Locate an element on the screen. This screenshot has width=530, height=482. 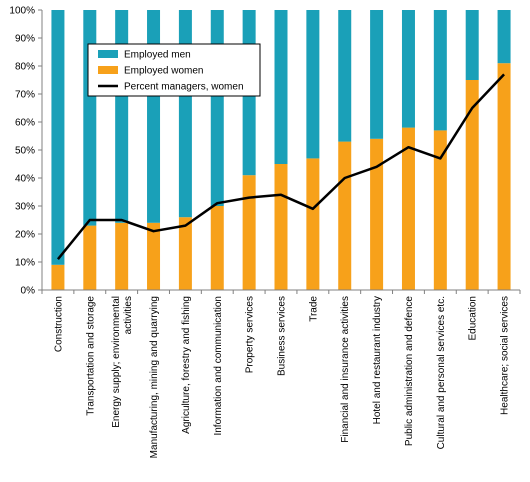
y-tick-label: 10% is located at coordinates (25, 263).